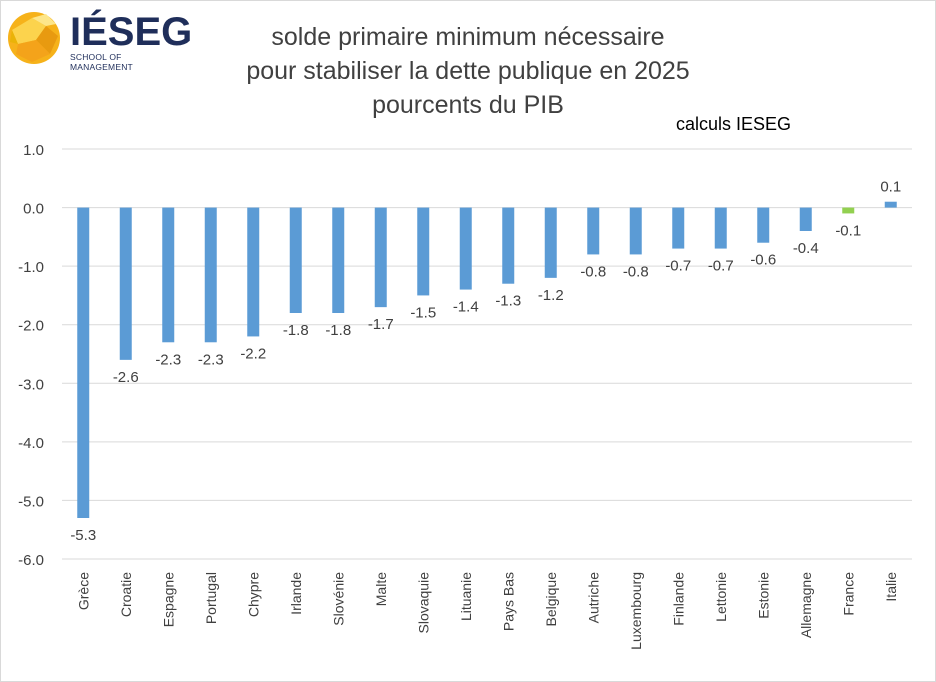 Image resolution: width=936 pixels, height=682 pixels. I want to click on y-tick-label: 1.0, so click(33, 150).